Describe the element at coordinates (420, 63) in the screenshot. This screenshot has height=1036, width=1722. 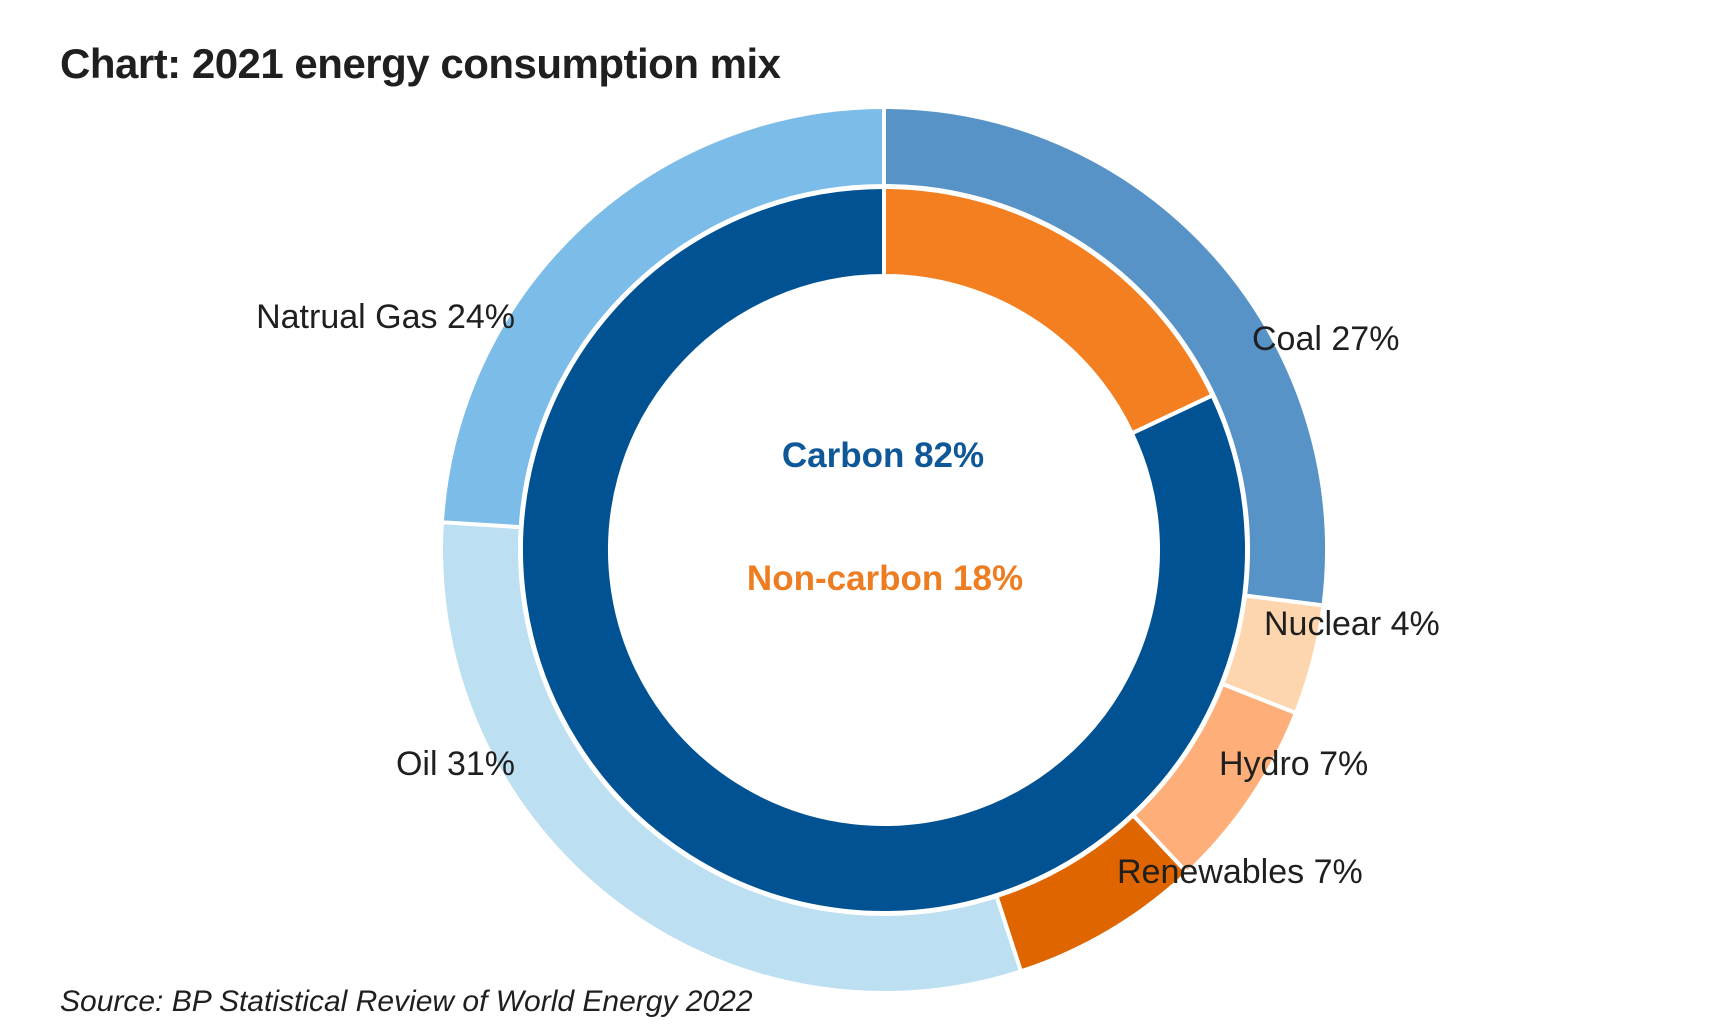
I see `chart-title: Chart: 2021 energy consumption mix` at that location.